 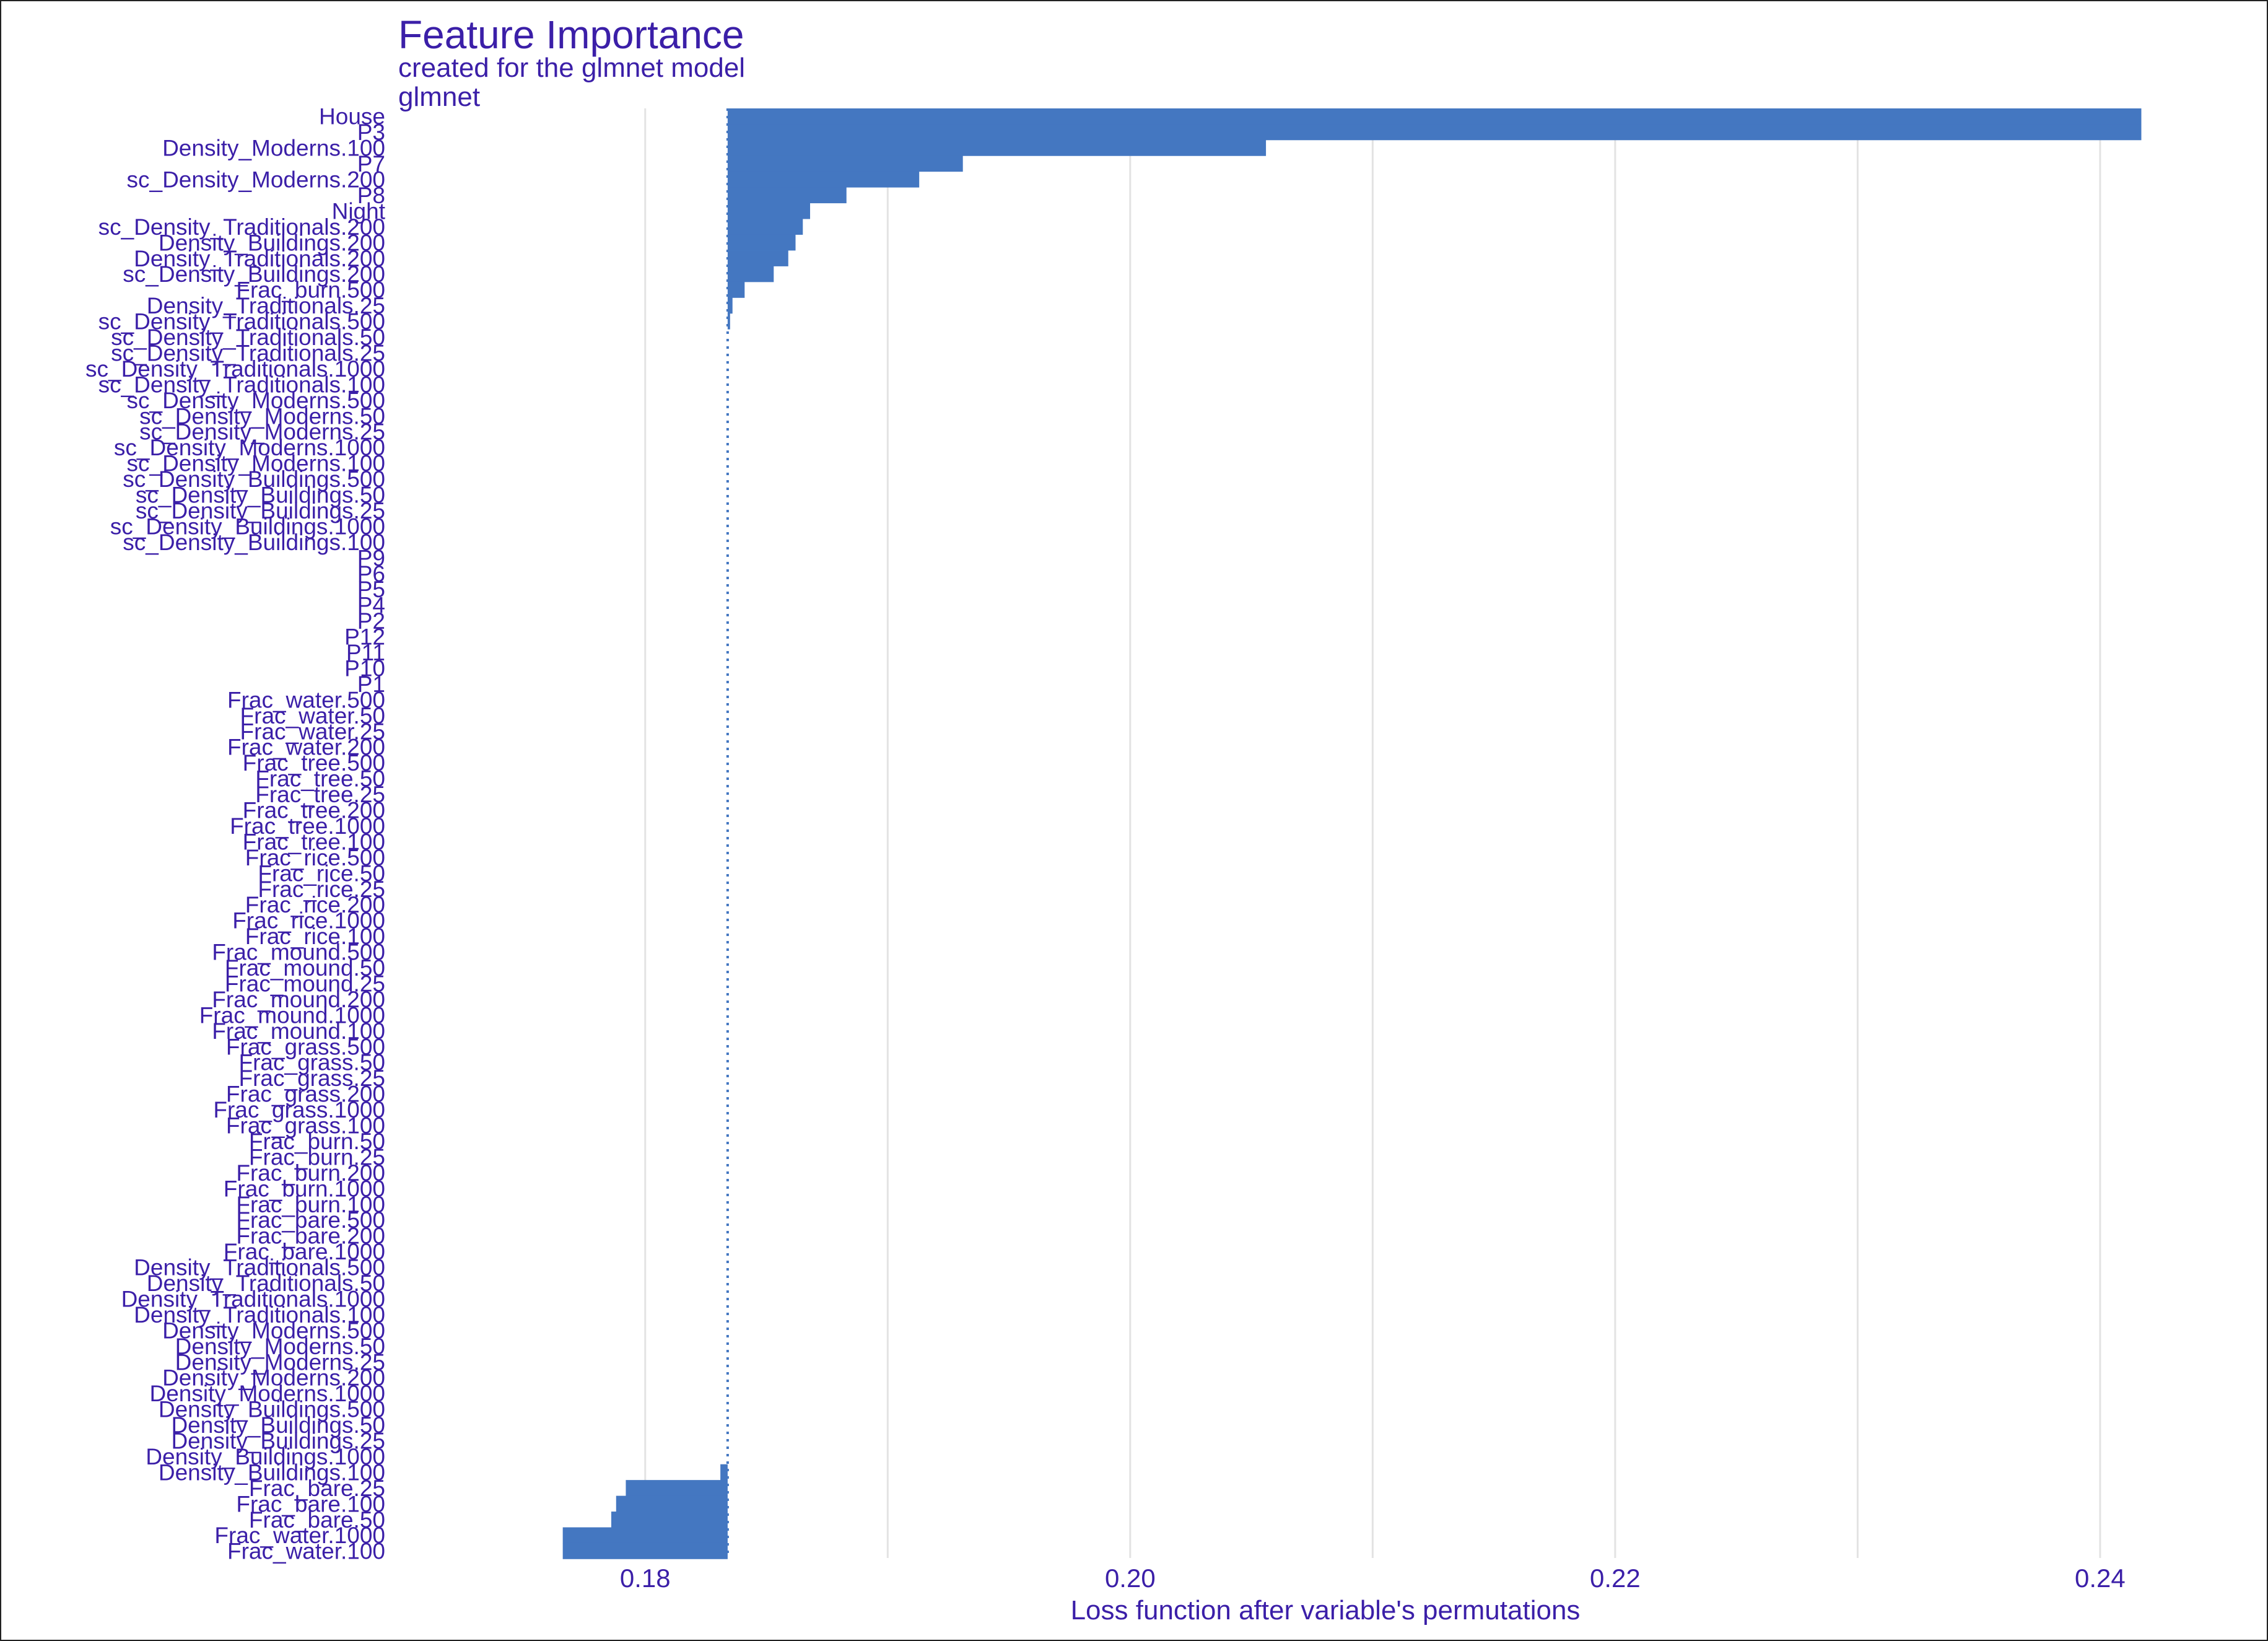 What do you see at coordinates (317, 1488) in the screenshot?
I see `category-label: Frac_bare.25` at bounding box center [317, 1488].